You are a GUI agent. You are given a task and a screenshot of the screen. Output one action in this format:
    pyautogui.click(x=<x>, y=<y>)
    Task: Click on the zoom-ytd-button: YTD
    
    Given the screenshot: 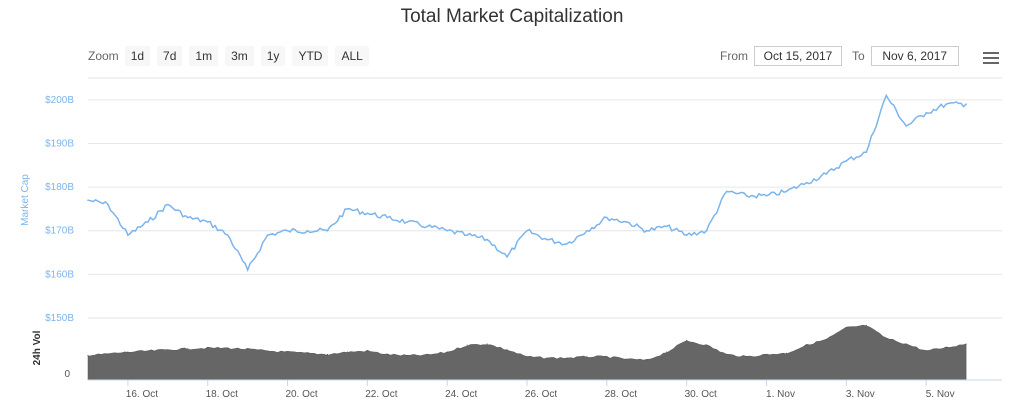 What is the action you would take?
    pyautogui.click(x=310, y=56)
    